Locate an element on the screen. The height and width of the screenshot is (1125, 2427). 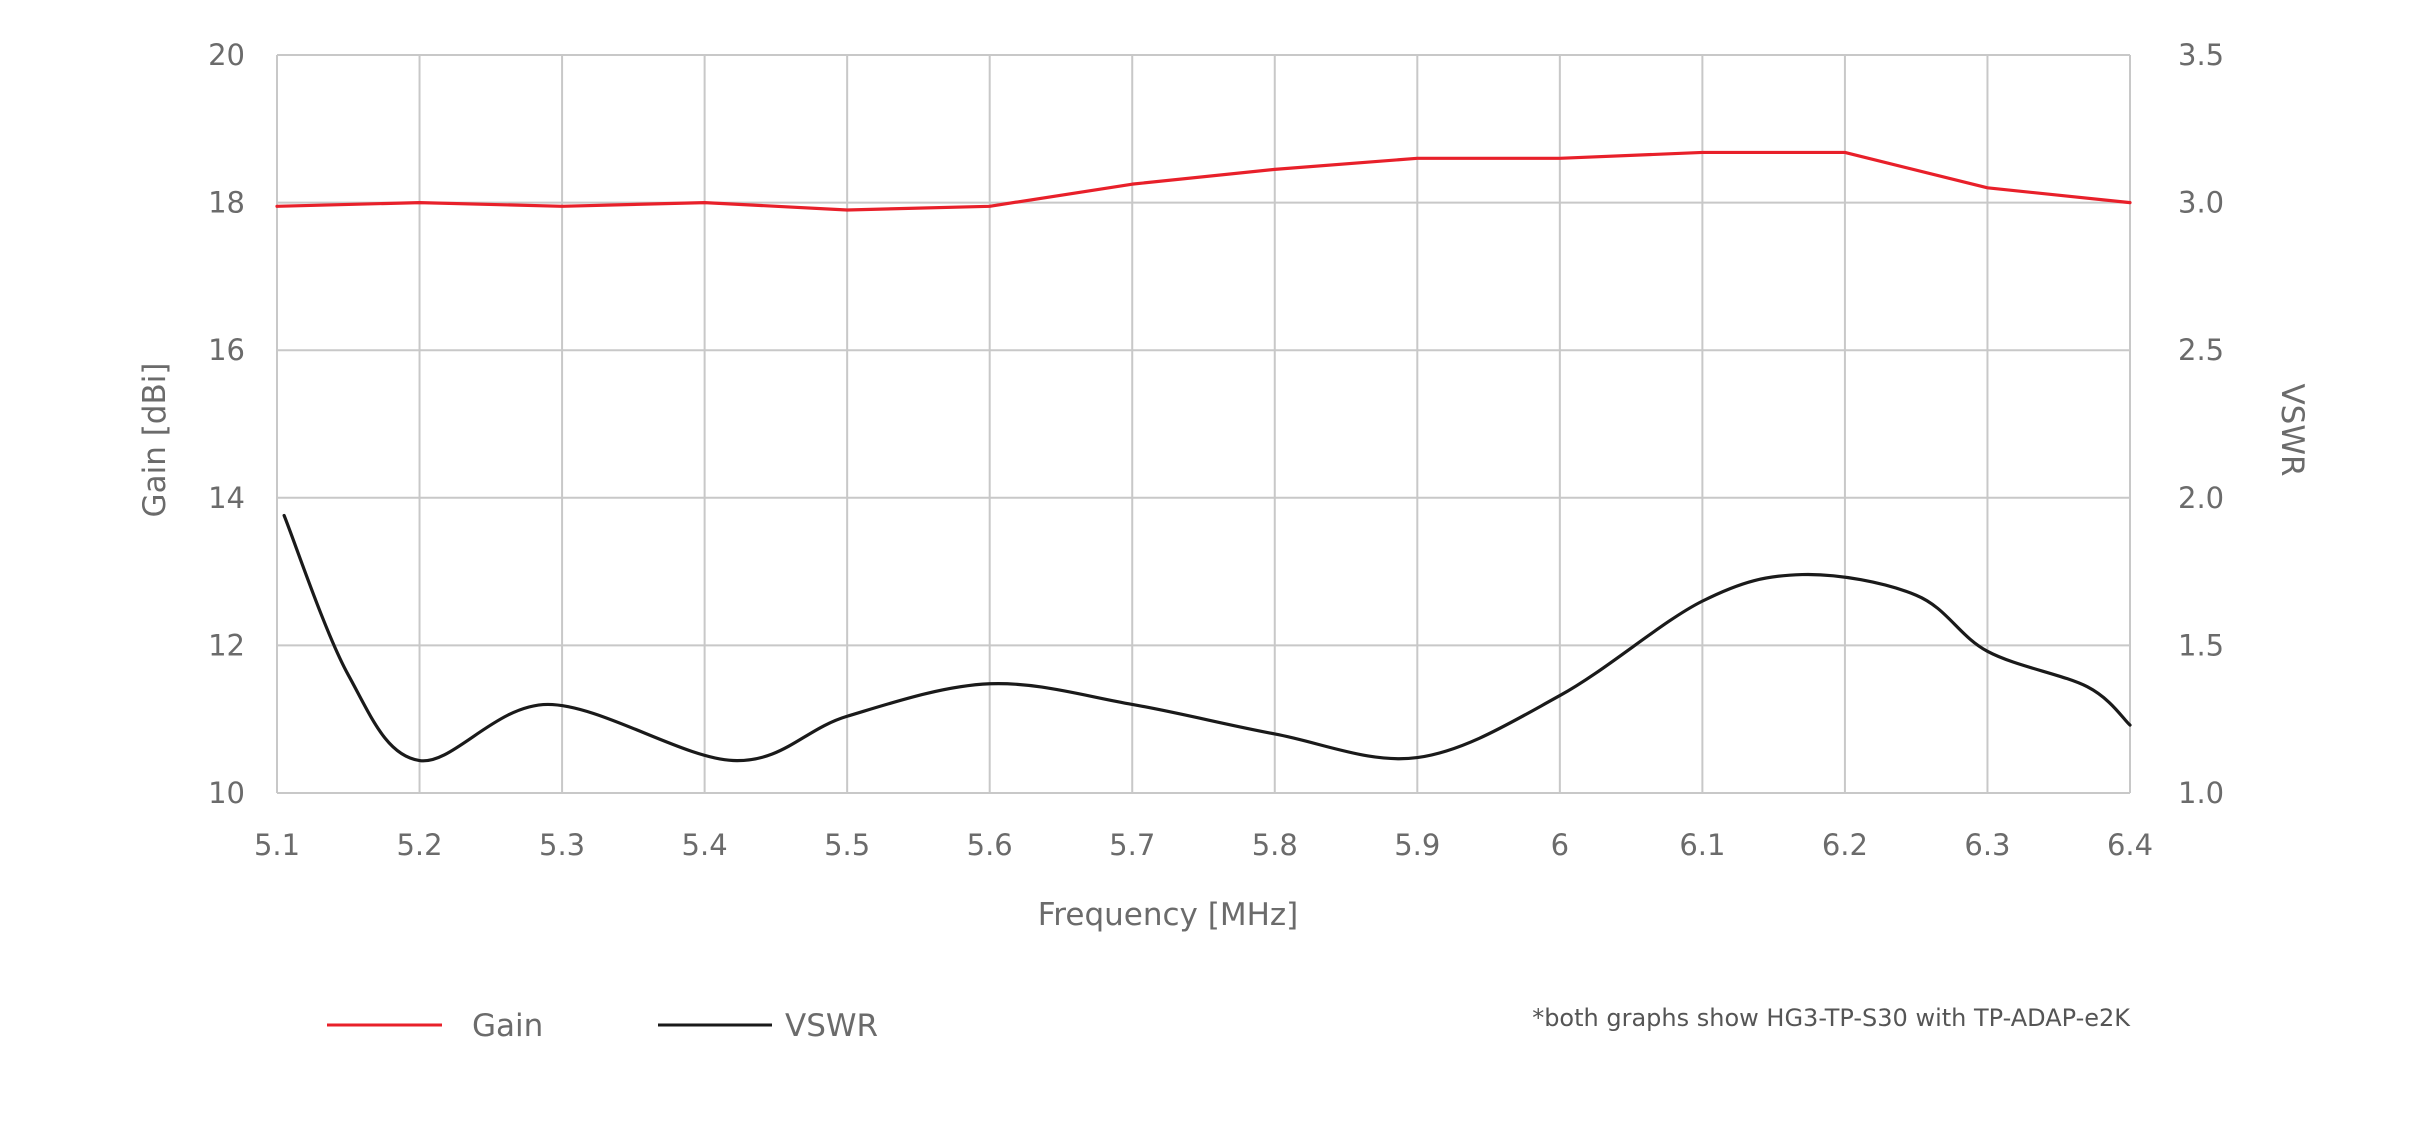
y-left-tick-label-0: 10 is located at coordinates (226, 793).